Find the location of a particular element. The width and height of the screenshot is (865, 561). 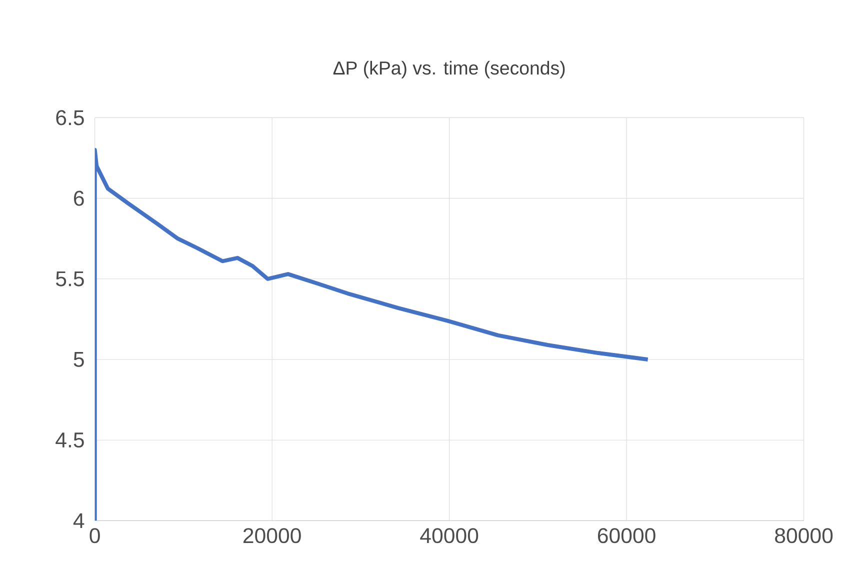

x-tick-label: 0 is located at coordinates (95, 536).